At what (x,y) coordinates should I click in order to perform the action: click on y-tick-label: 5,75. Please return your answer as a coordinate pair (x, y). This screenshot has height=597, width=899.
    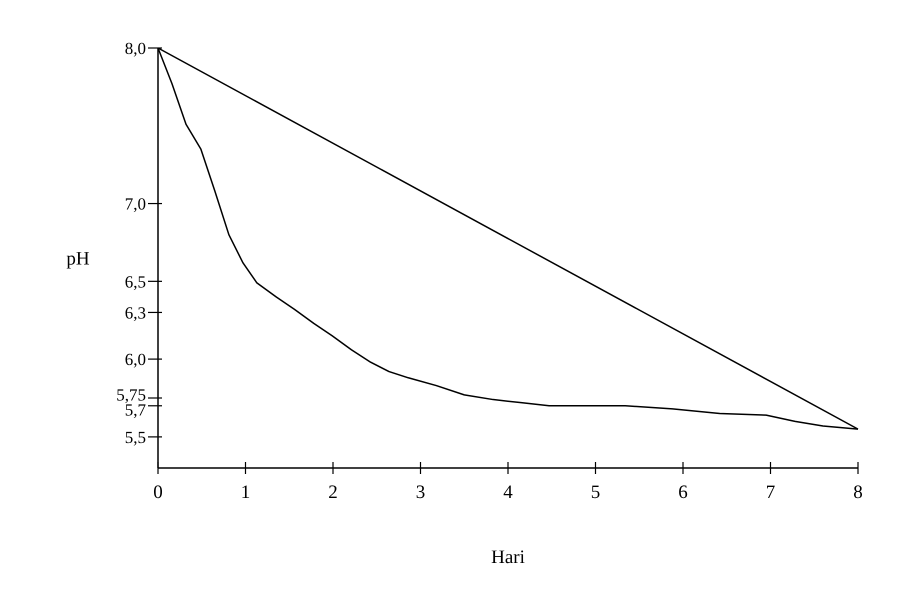
    Looking at the image, I should click on (131, 394).